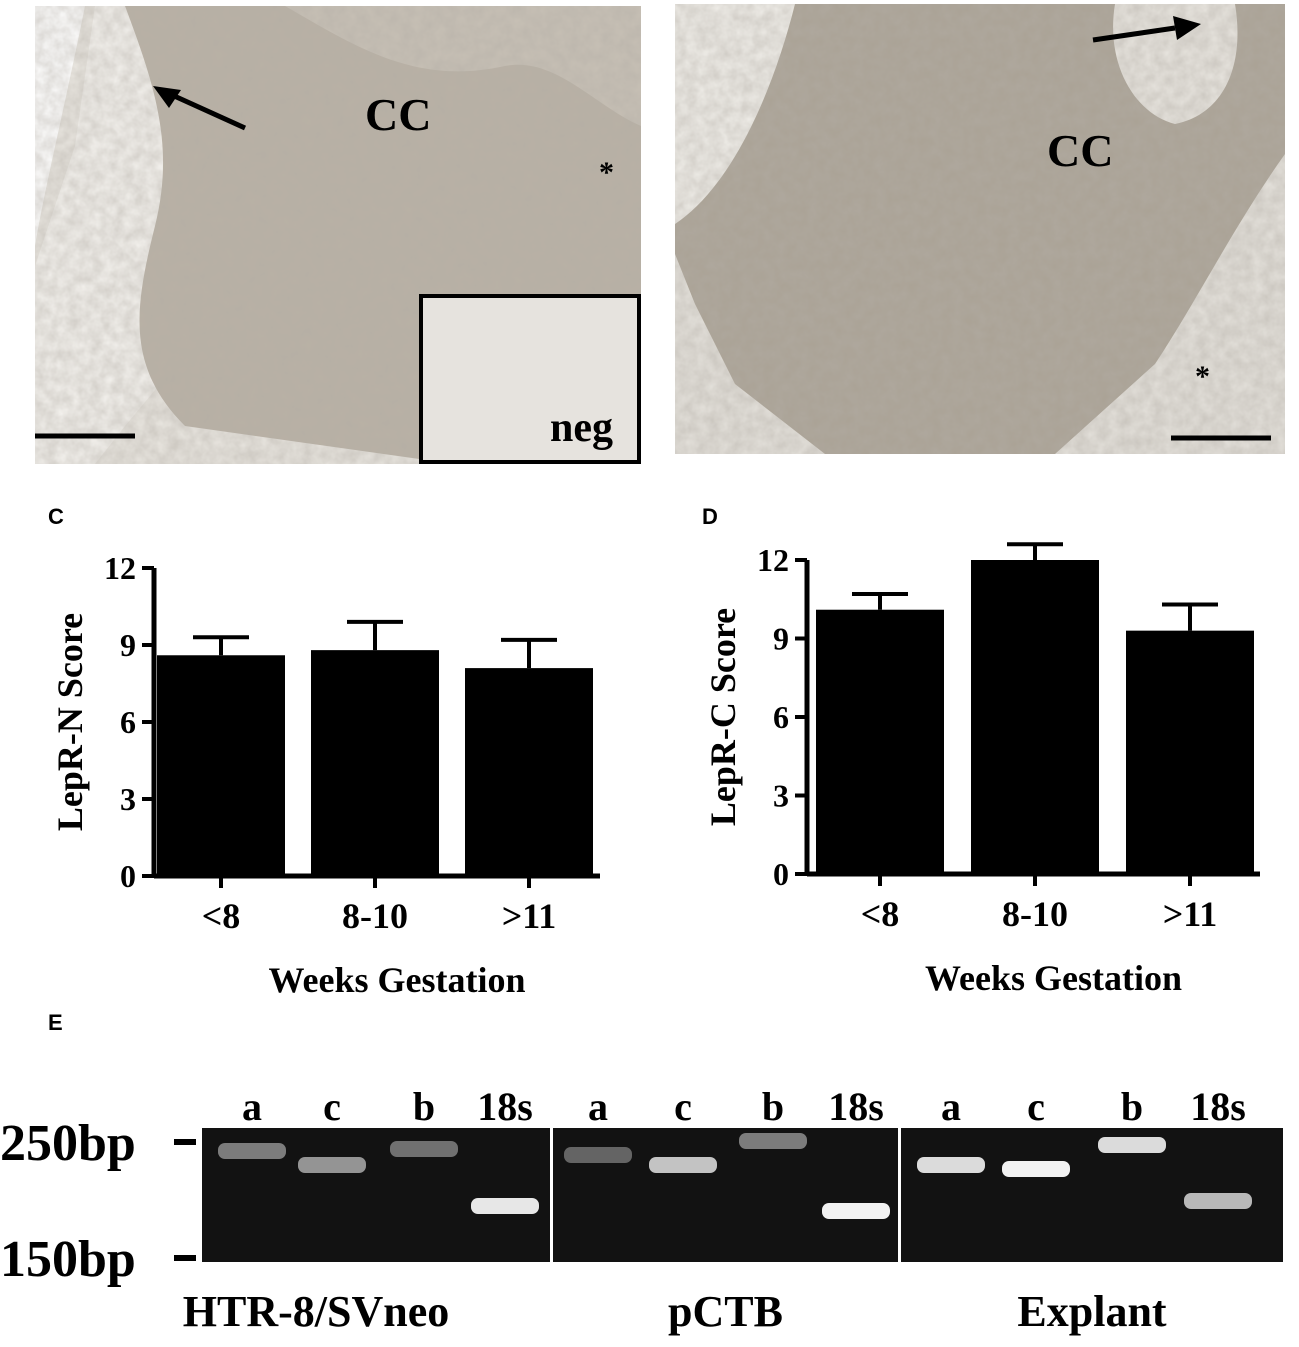  What do you see at coordinates (1092, 1311) in the screenshot?
I see `group-label: Explant` at bounding box center [1092, 1311].